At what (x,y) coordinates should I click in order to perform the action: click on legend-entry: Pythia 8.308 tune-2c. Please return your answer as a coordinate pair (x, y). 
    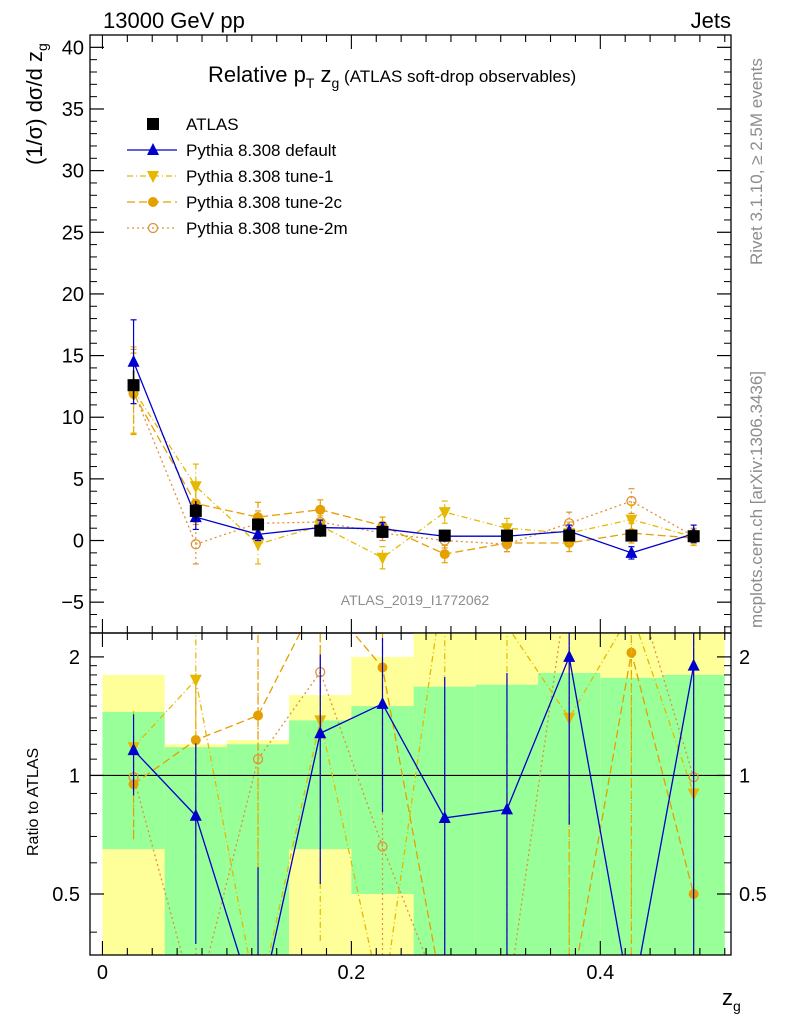
    Looking at the image, I should click on (234, 202).